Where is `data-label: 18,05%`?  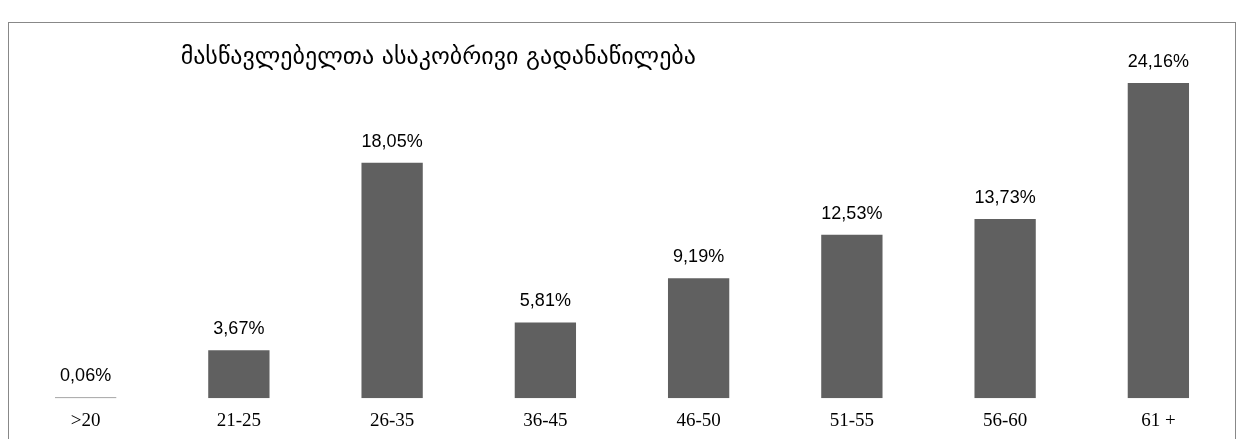
data-label: 18,05% is located at coordinates (392, 140).